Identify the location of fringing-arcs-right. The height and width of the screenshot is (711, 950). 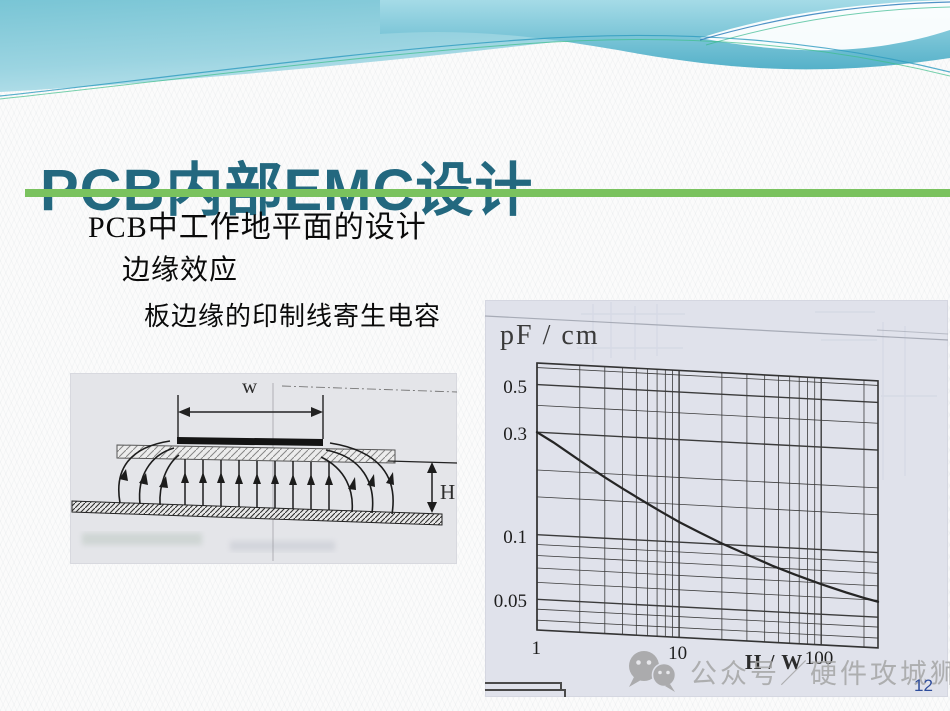
(357, 478).